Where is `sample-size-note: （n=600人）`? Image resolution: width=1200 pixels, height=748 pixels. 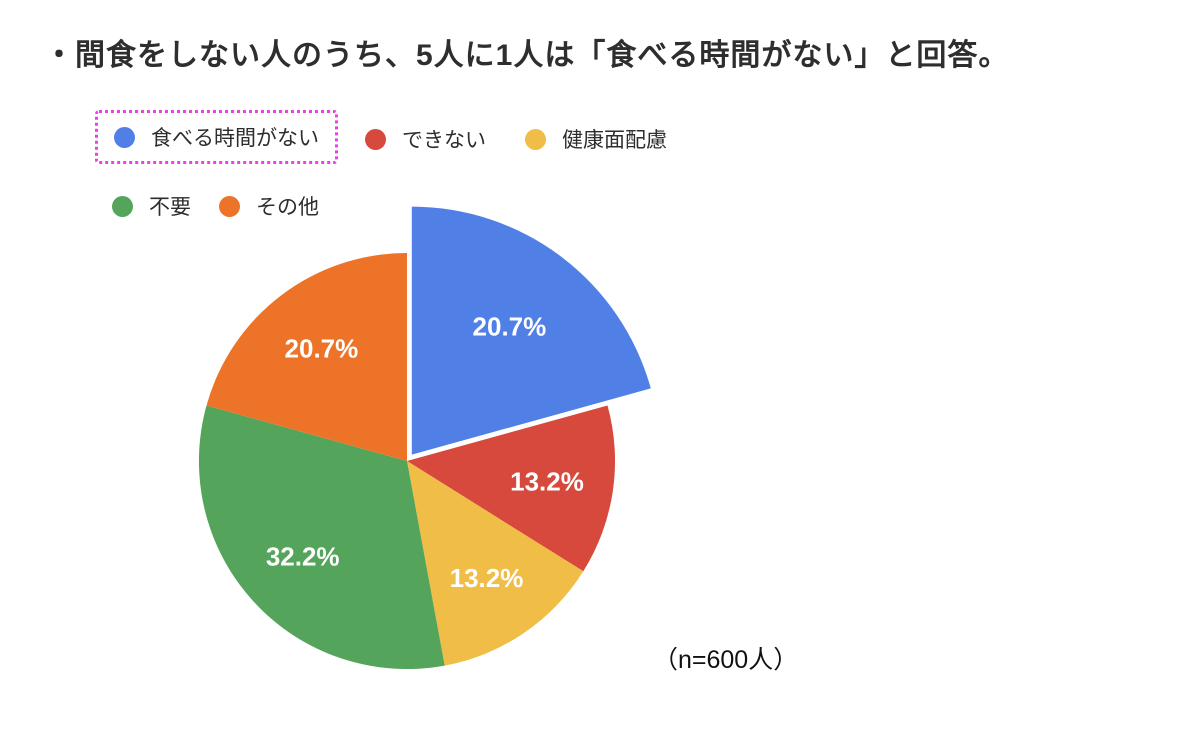
sample-size-note: （n=600人） is located at coordinates (726, 660).